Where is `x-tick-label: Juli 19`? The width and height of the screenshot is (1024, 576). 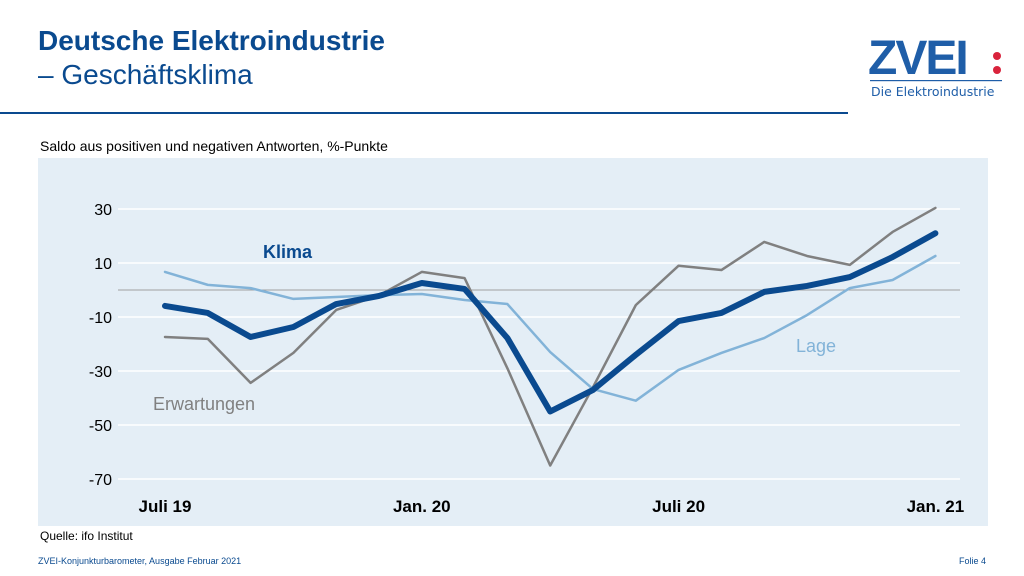
x-tick-label: Juli 19 is located at coordinates (165, 506).